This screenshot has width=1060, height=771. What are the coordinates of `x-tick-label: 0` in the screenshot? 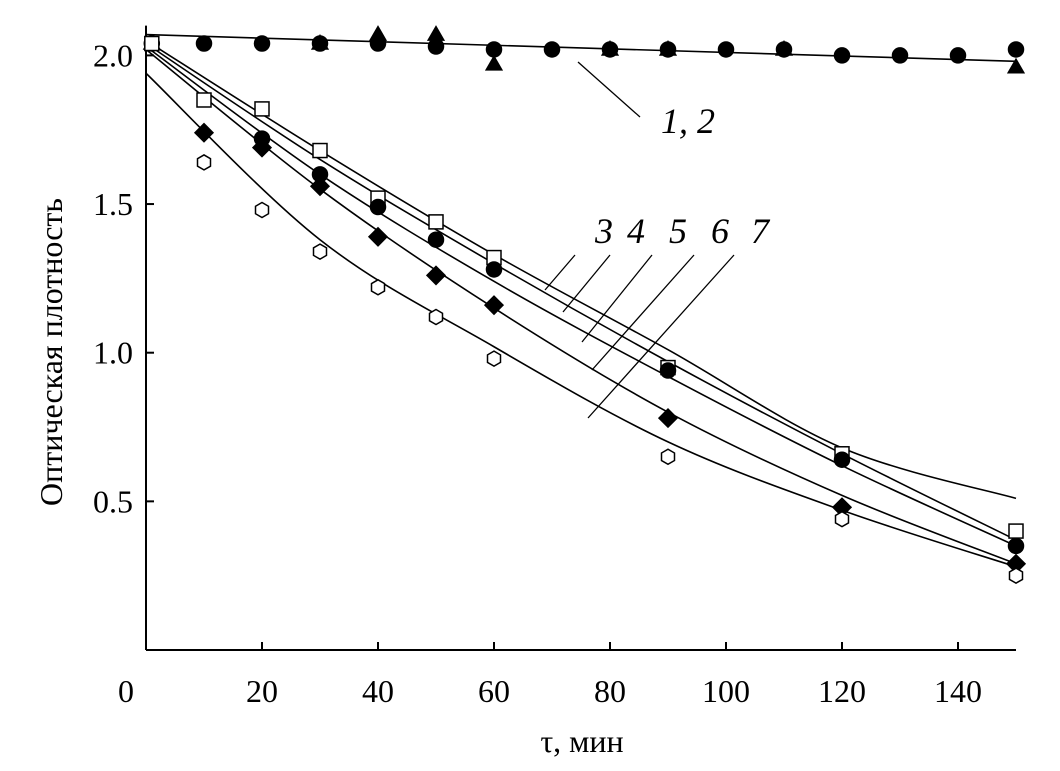 It's located at (126, 691).